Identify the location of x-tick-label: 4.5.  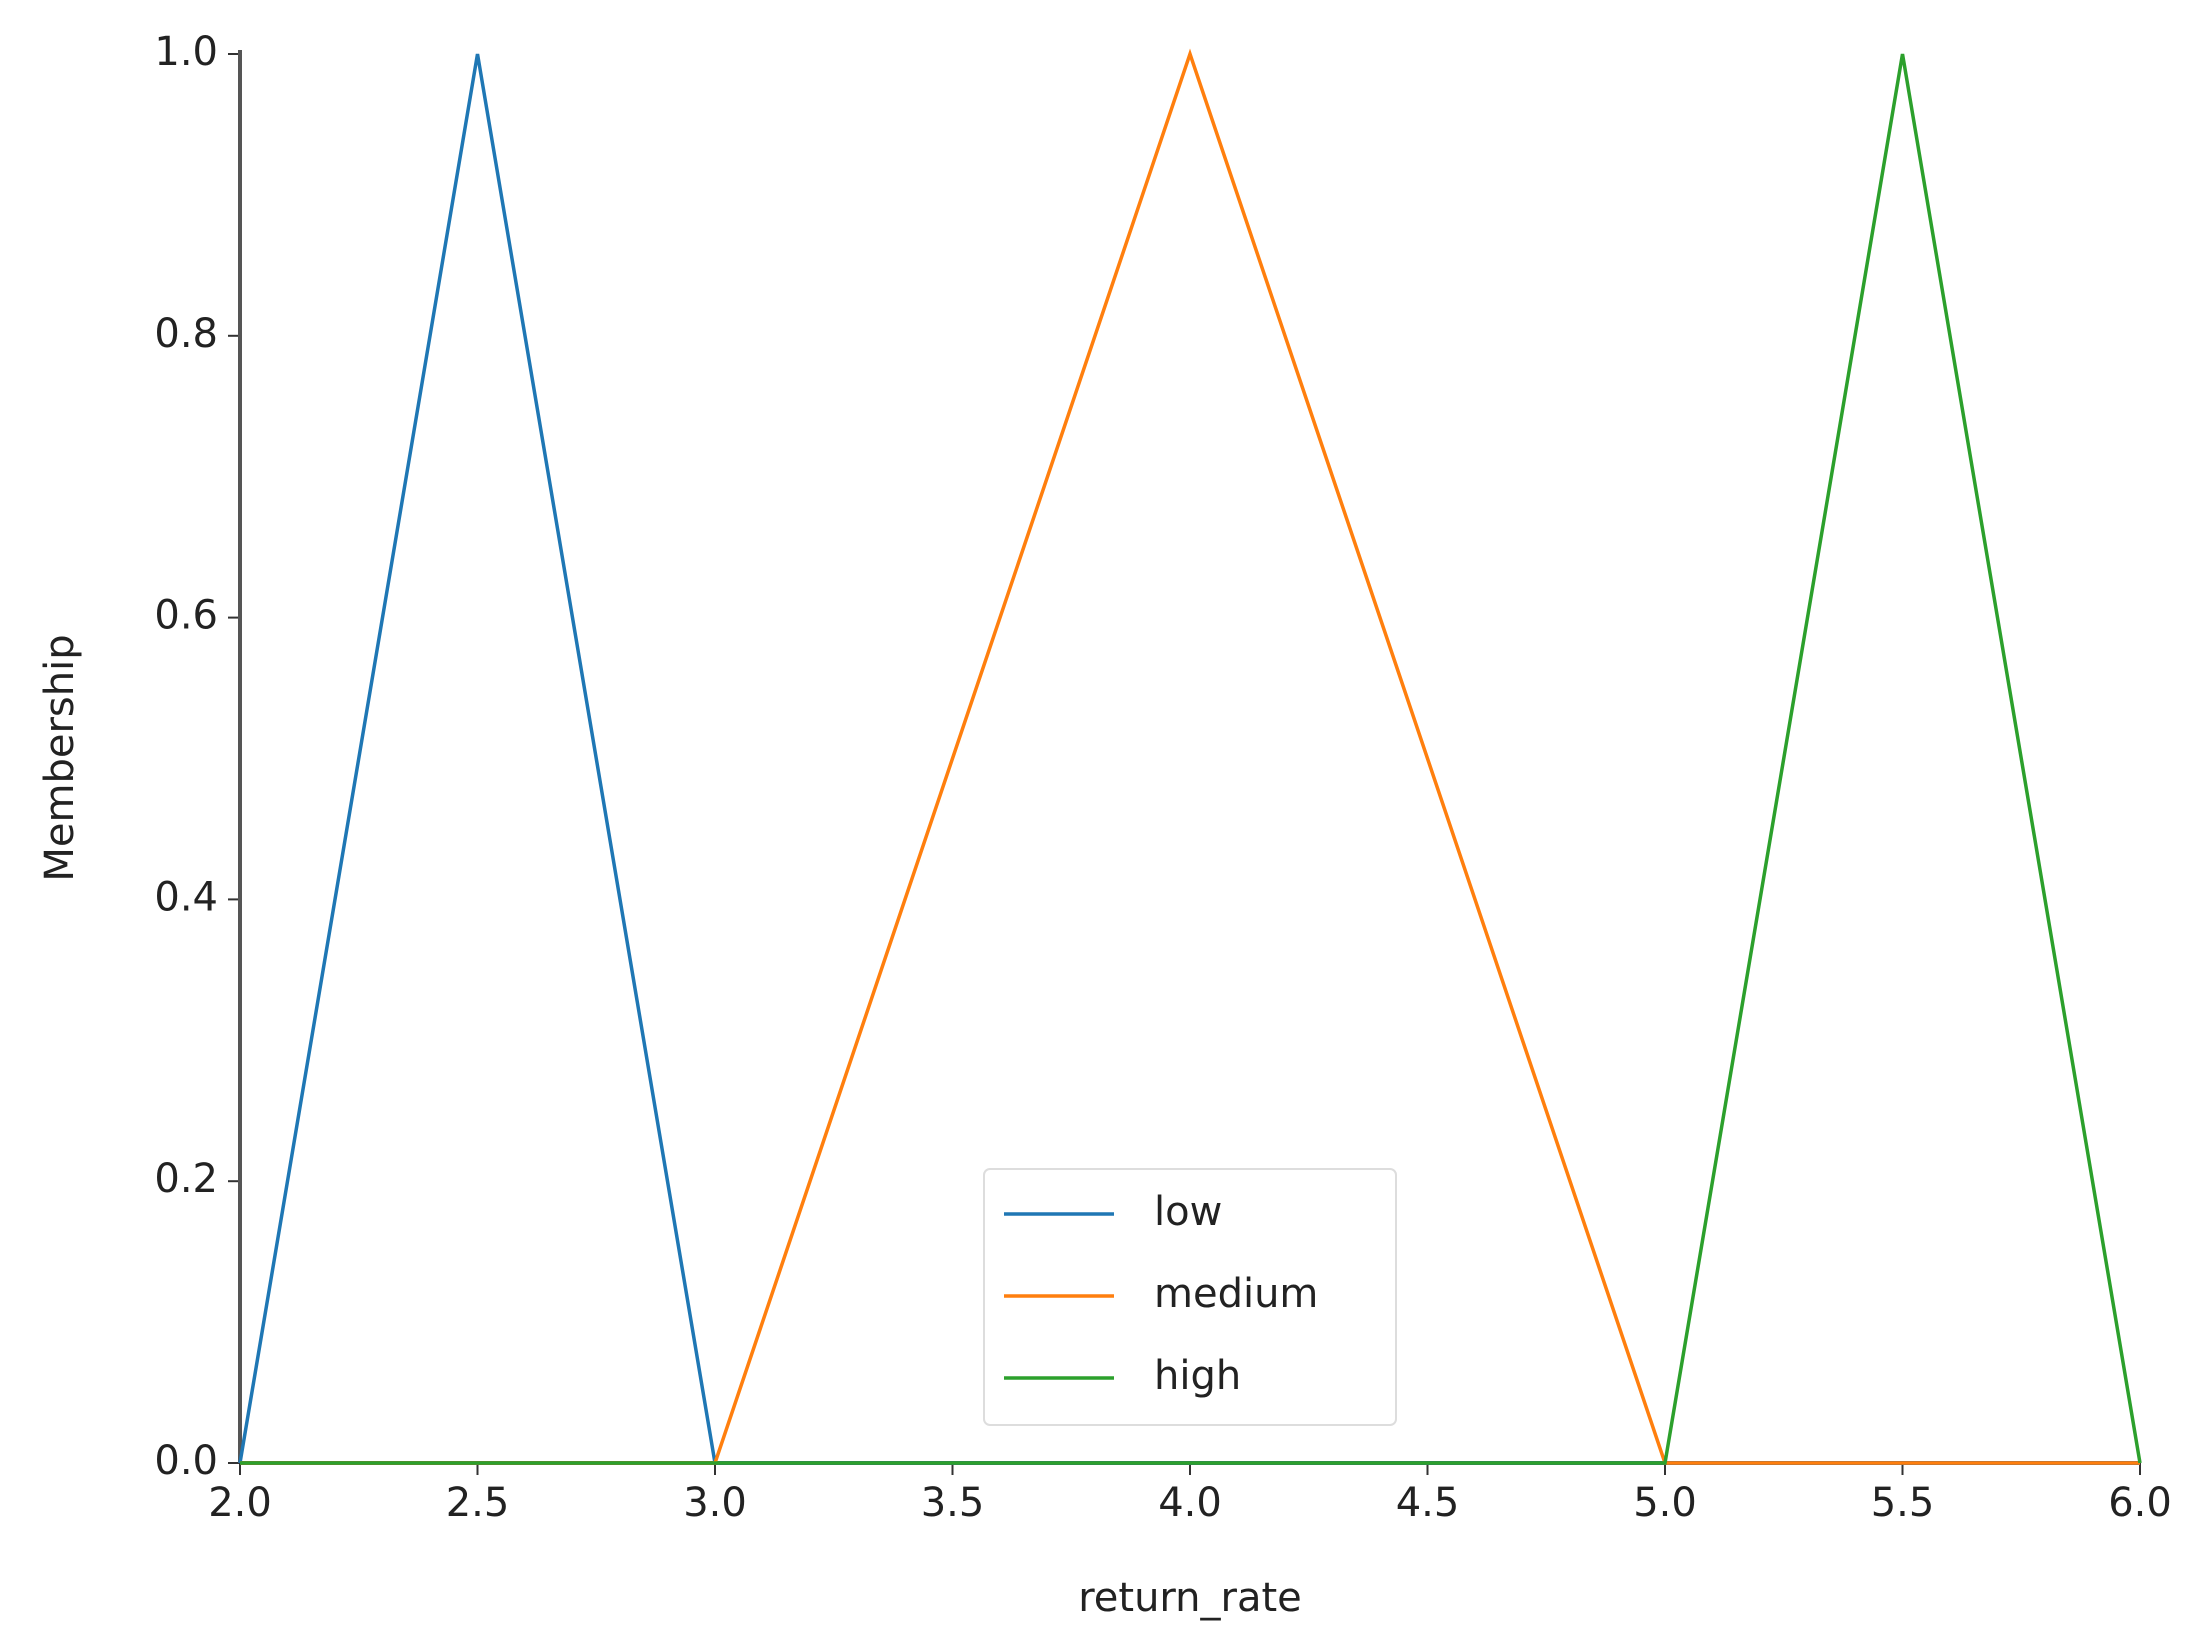
(1428, 1503).